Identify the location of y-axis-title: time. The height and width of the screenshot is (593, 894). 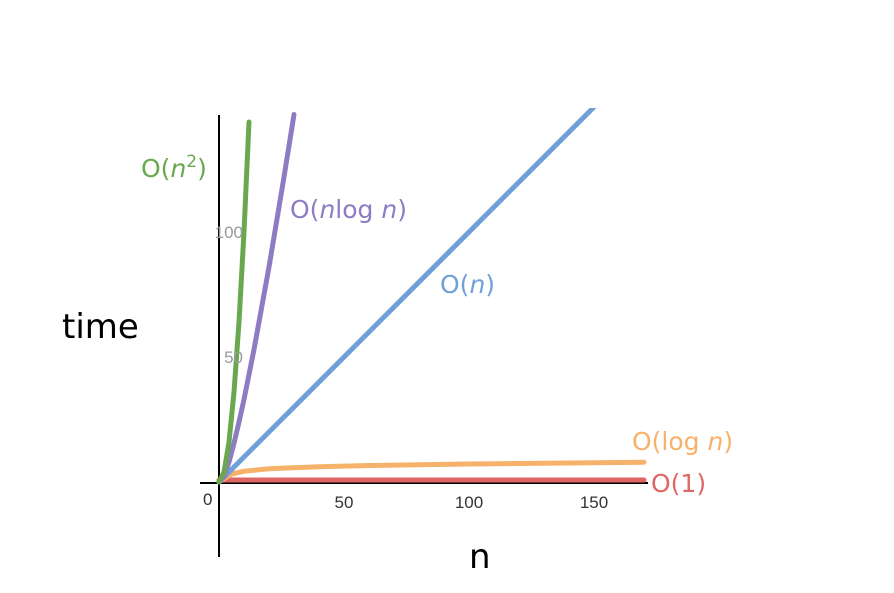
(100, 327).